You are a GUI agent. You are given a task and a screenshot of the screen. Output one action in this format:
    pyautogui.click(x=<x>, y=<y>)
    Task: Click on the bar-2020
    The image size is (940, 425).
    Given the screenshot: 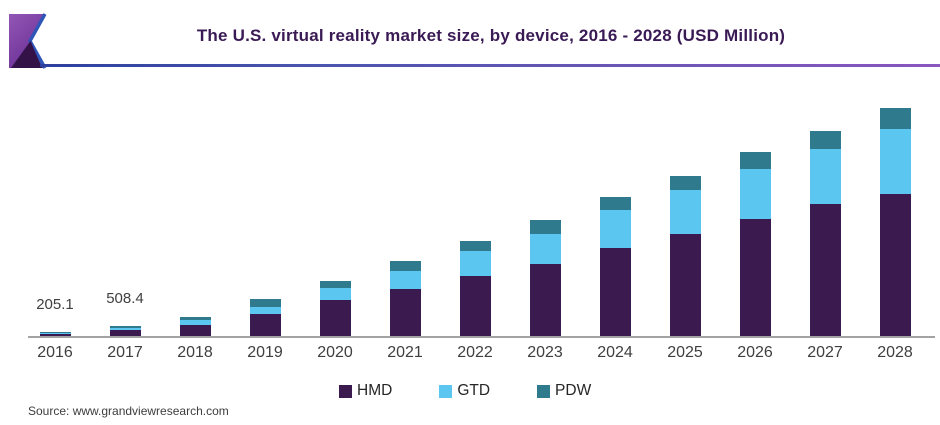 What is the action you would take?
    pyautogui.click(x=335, y=308)
    